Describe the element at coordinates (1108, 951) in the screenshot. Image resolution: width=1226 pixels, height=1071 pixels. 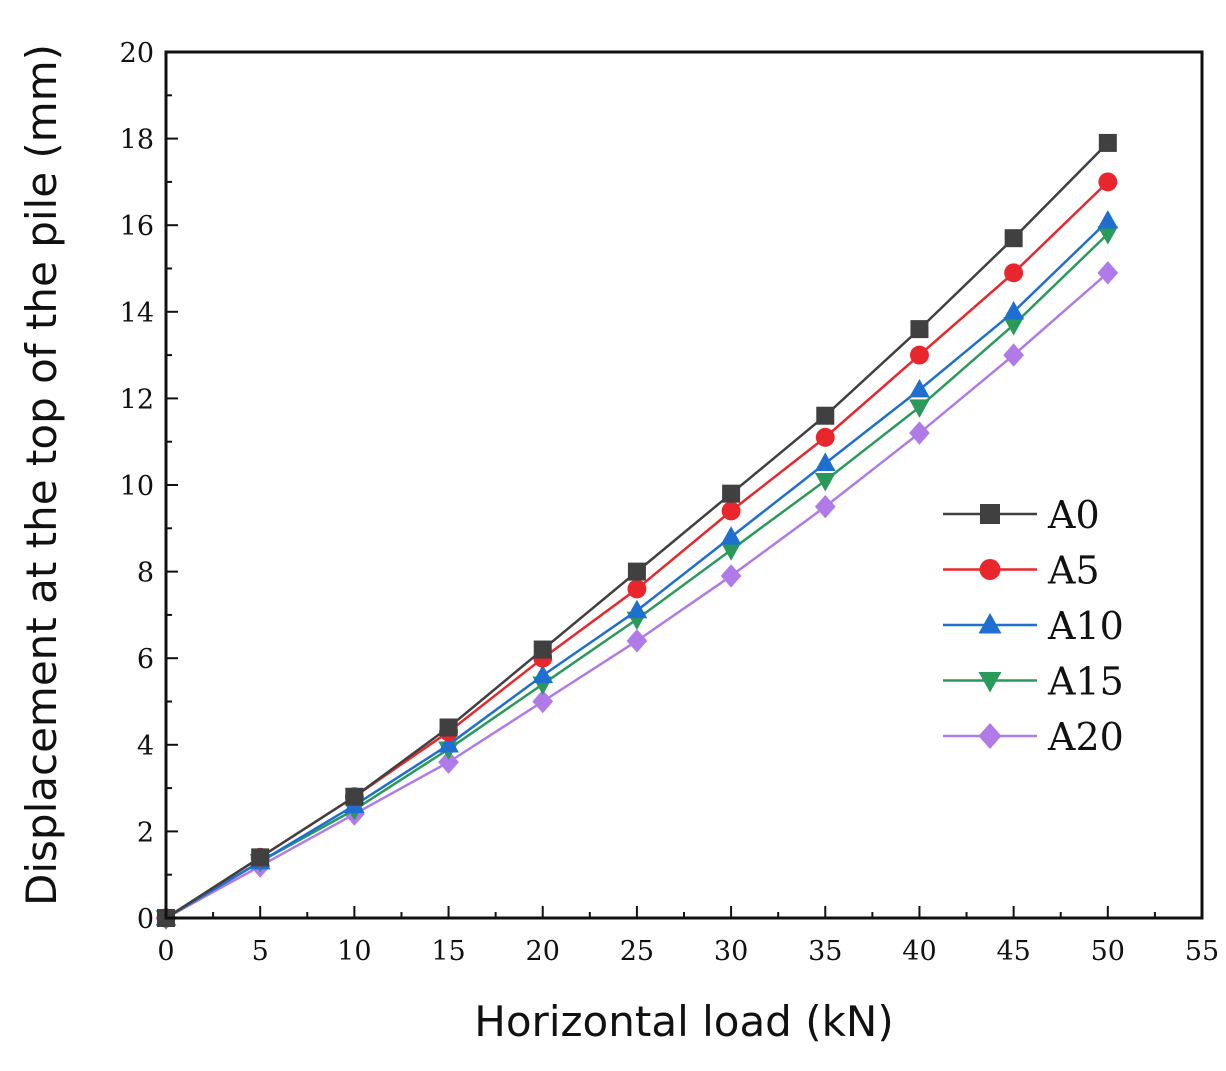
I see `x-tick-label: 50` at that location.